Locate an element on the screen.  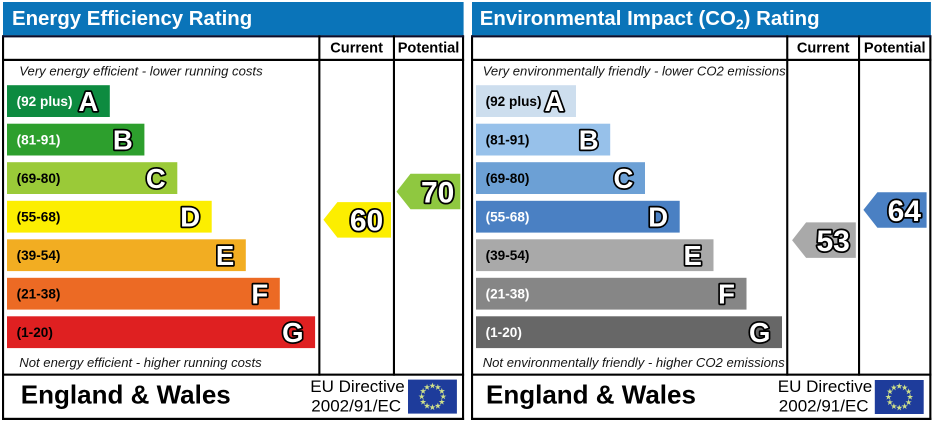
svg-text: 60 is located at coordinates (366, 221).